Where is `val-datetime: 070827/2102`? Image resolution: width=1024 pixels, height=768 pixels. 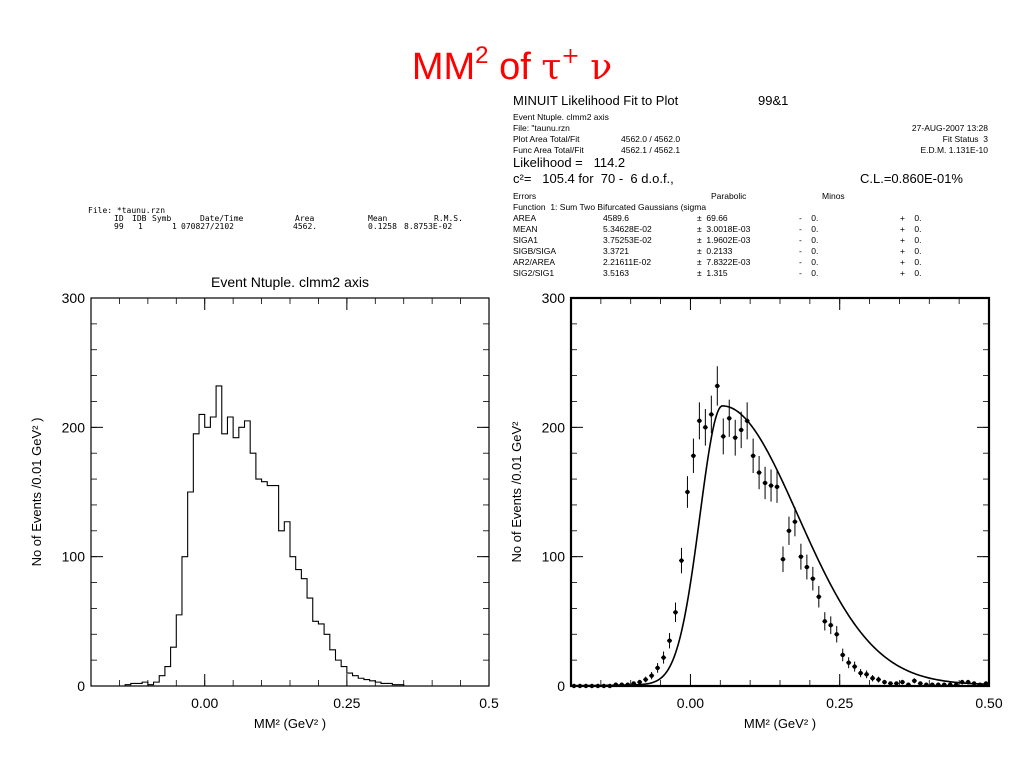 val-datetime: 070827/2102 is located at coordinates (207, 226).